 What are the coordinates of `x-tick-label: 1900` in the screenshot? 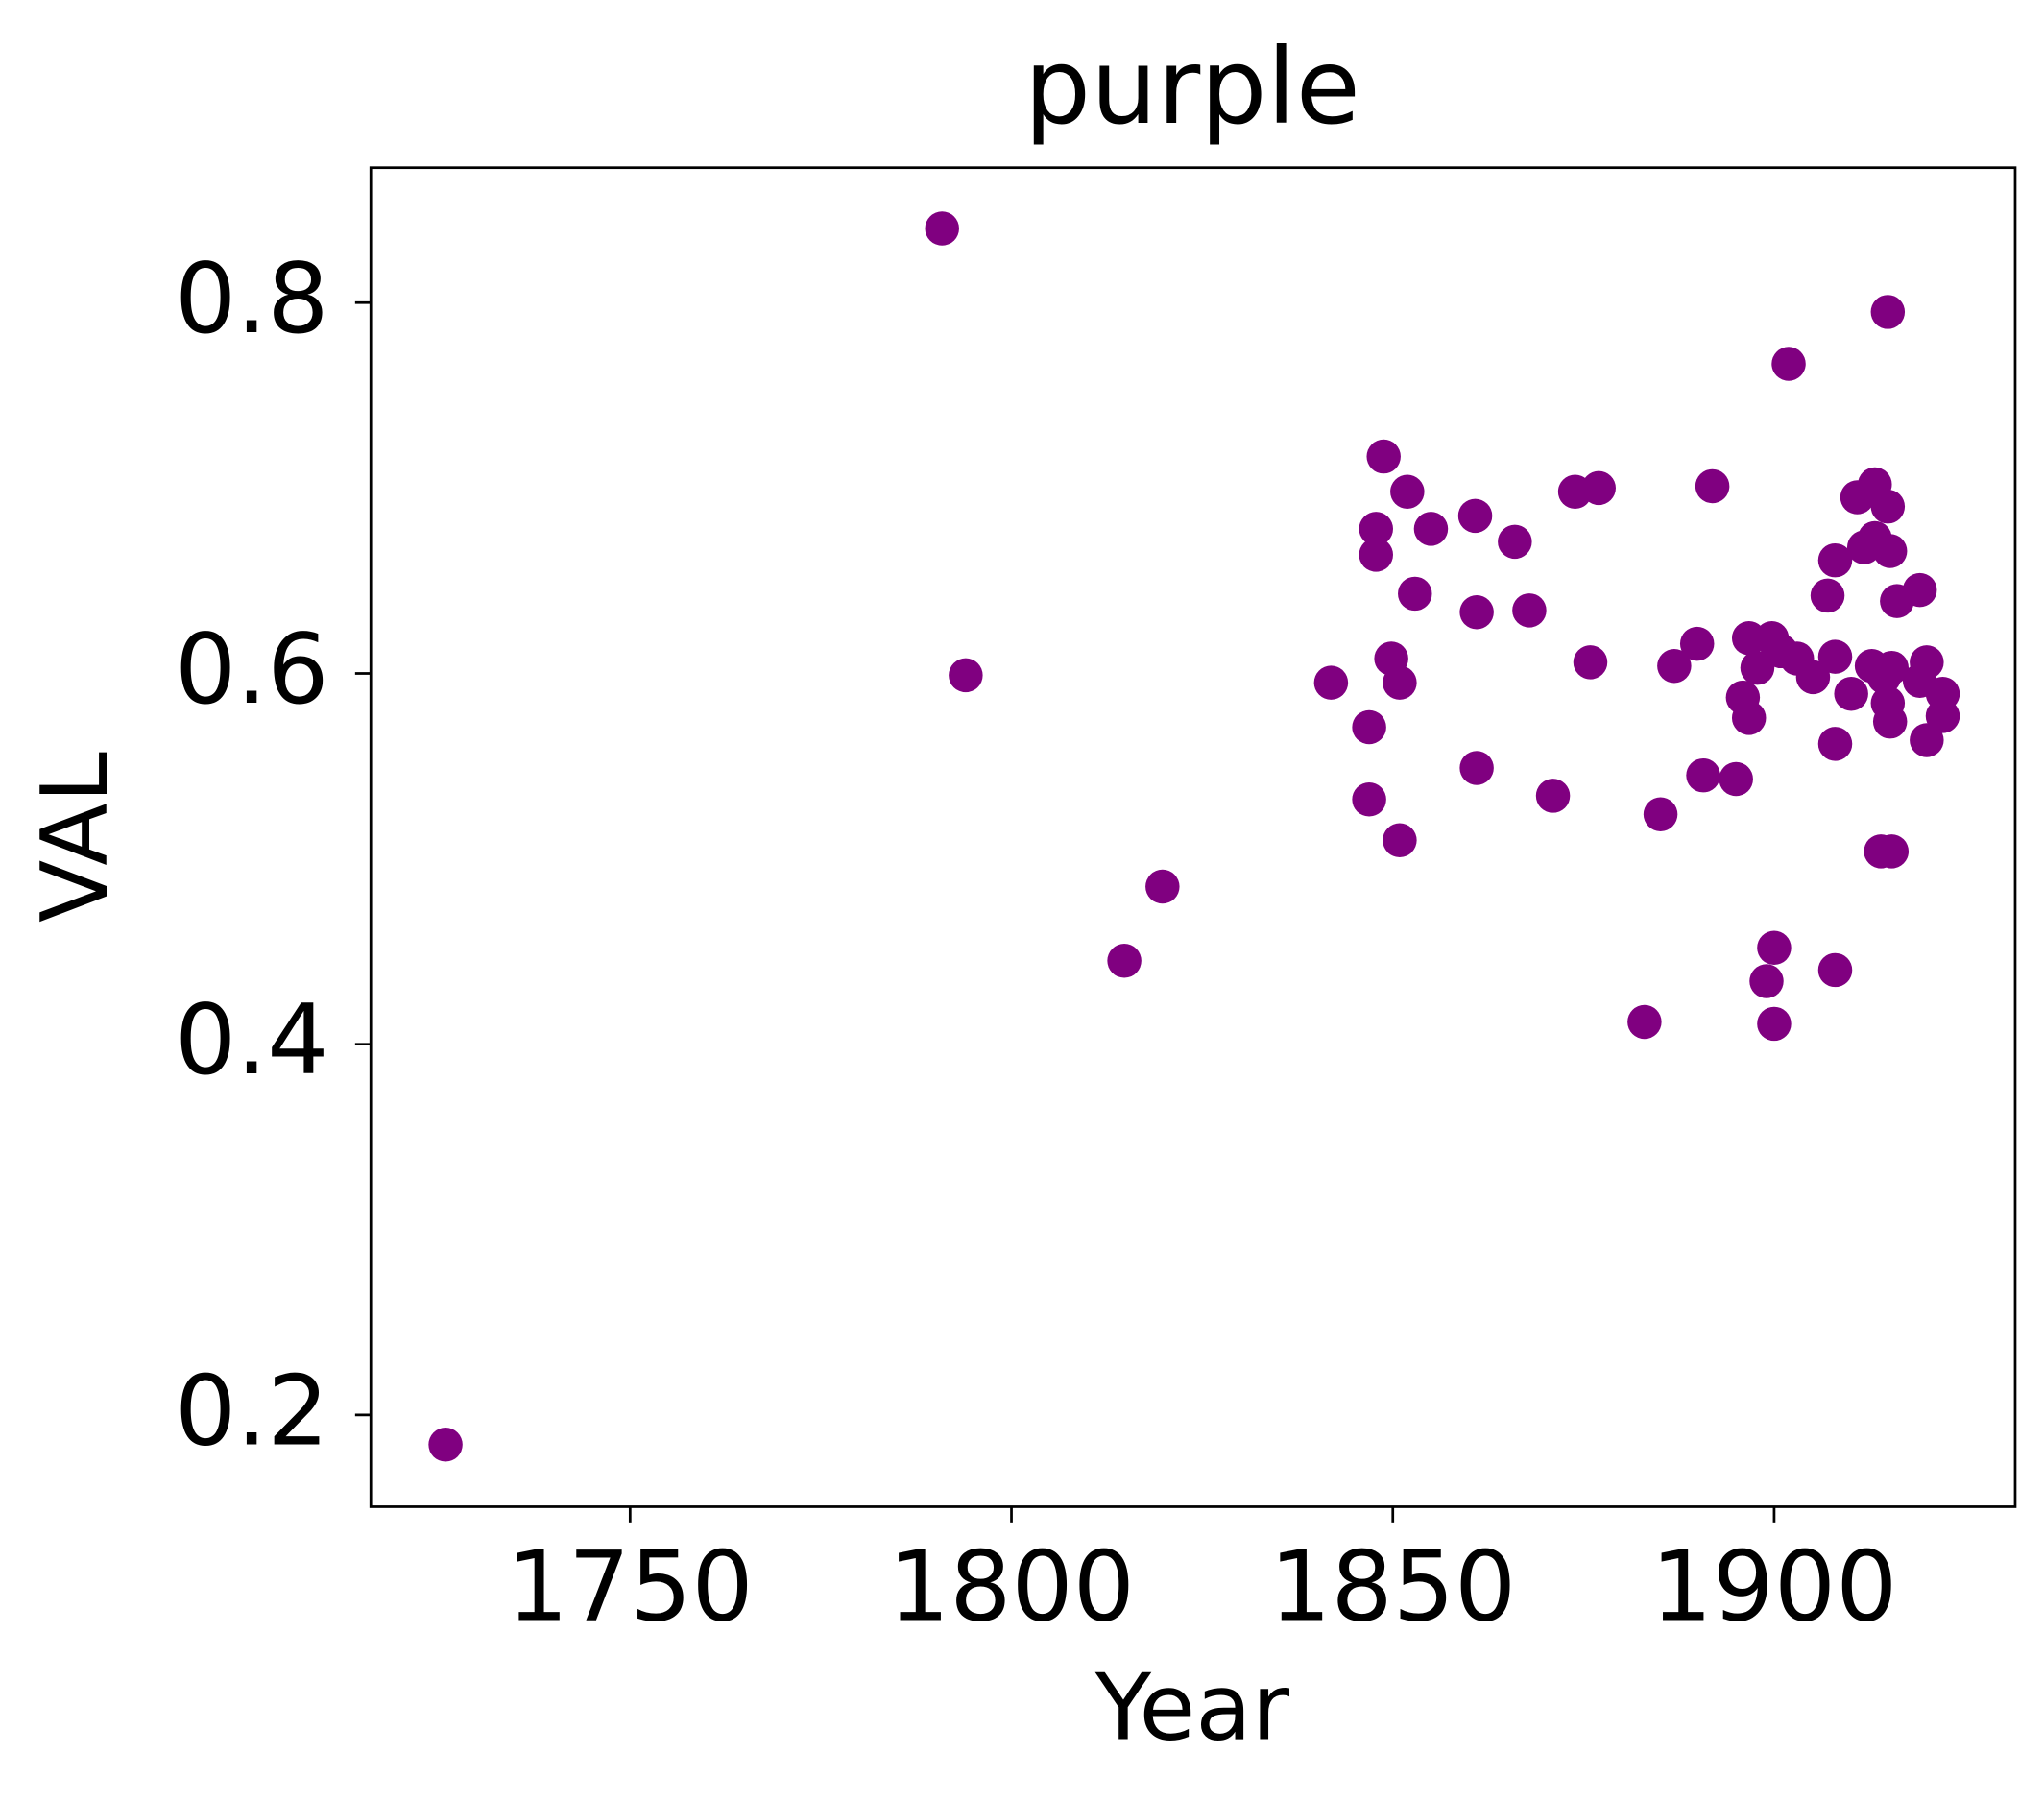 It's located at (1773, 1586).